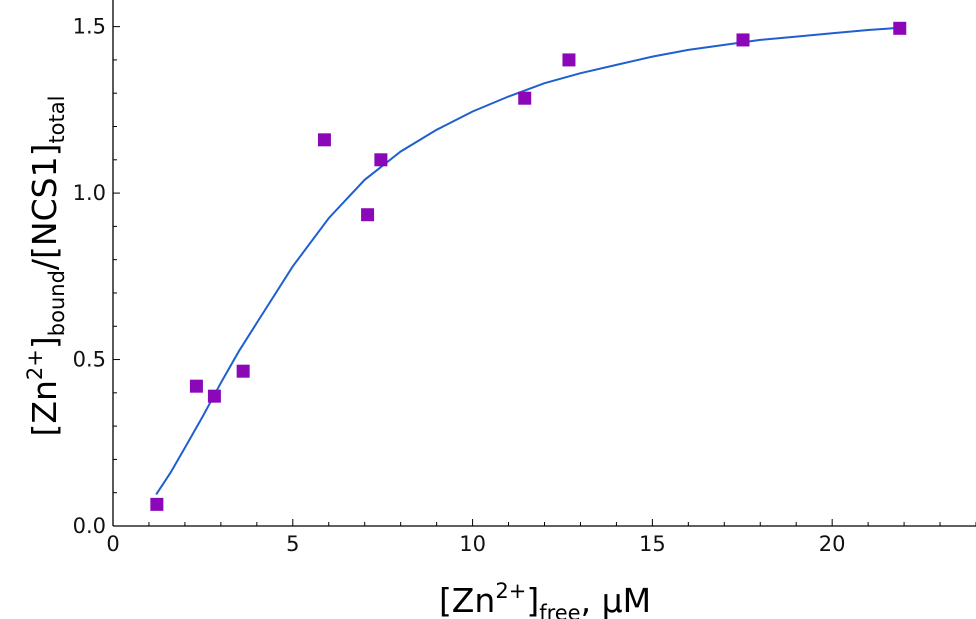  I want to click on y-tick-label: 0.0, so click(89, 526).